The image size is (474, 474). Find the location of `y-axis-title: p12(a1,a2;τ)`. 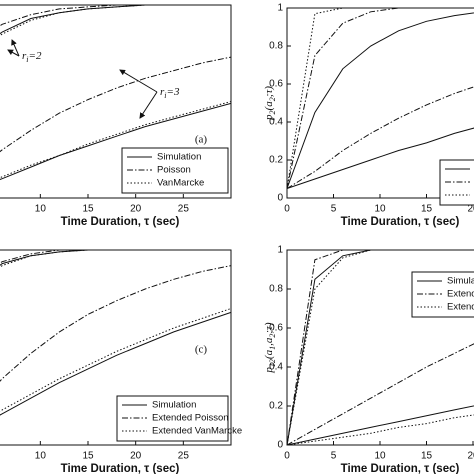

y-axis-title: p12(a1,a2;τ) is located at coordinates (270, 348).